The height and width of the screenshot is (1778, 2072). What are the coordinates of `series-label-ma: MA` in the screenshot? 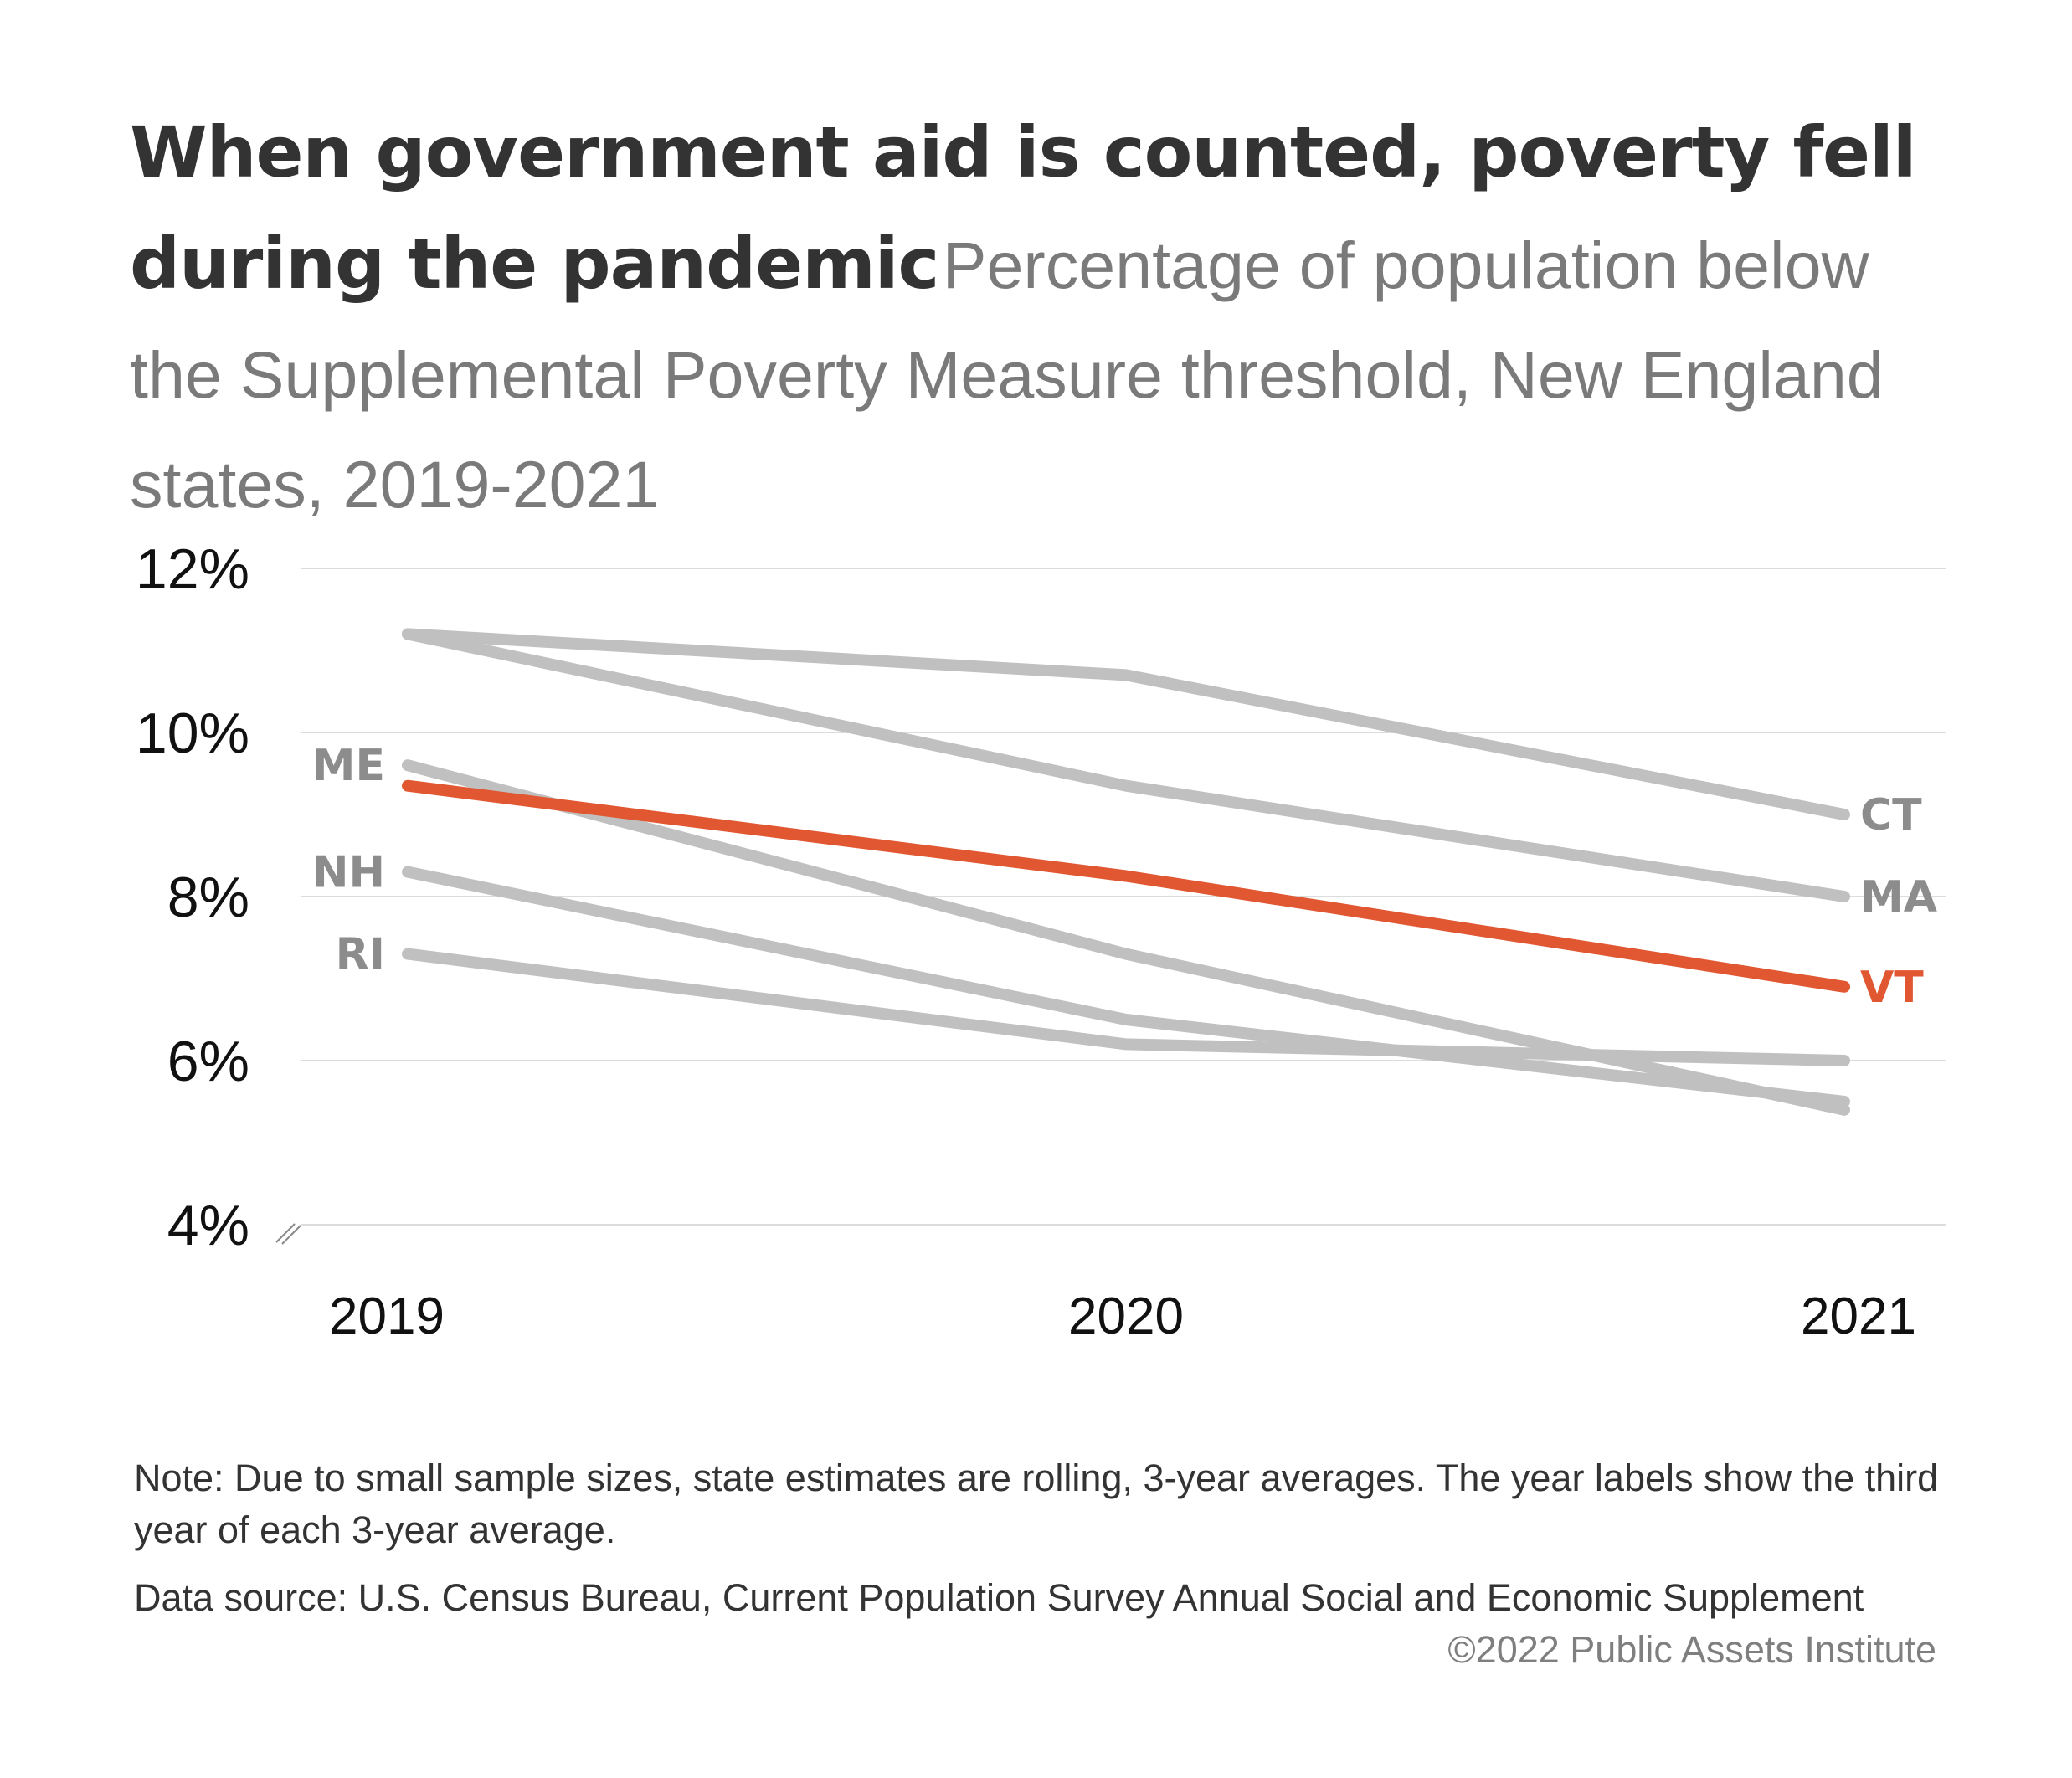 It's located at (1898, 897).